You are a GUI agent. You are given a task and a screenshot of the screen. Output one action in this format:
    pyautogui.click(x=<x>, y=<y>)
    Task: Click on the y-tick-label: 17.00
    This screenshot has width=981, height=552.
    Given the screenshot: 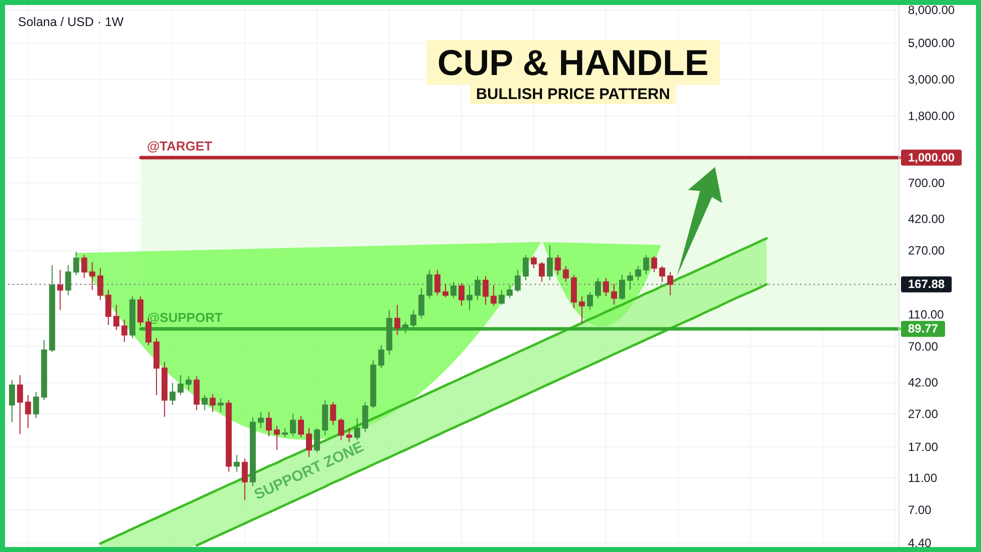 What is the action you would take?
    pyautogui.click(x=923, y=447)
    